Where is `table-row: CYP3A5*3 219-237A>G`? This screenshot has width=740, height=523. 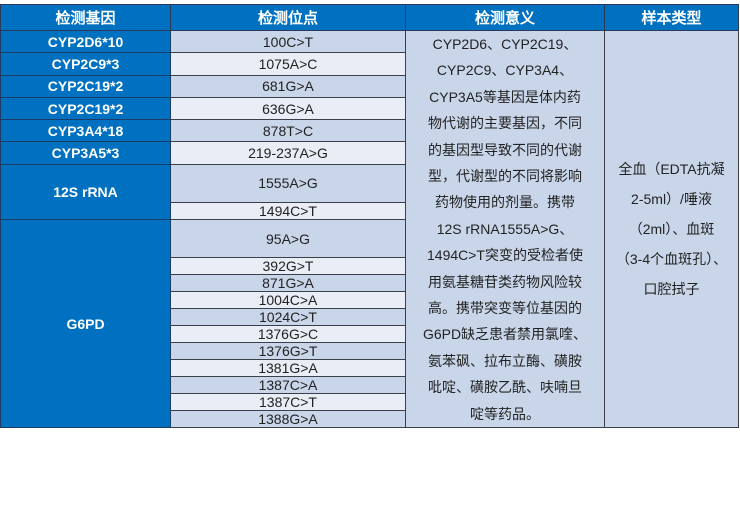 table-row: CYP3A5*3 219-237A>G is located at coordinates (369, 153).